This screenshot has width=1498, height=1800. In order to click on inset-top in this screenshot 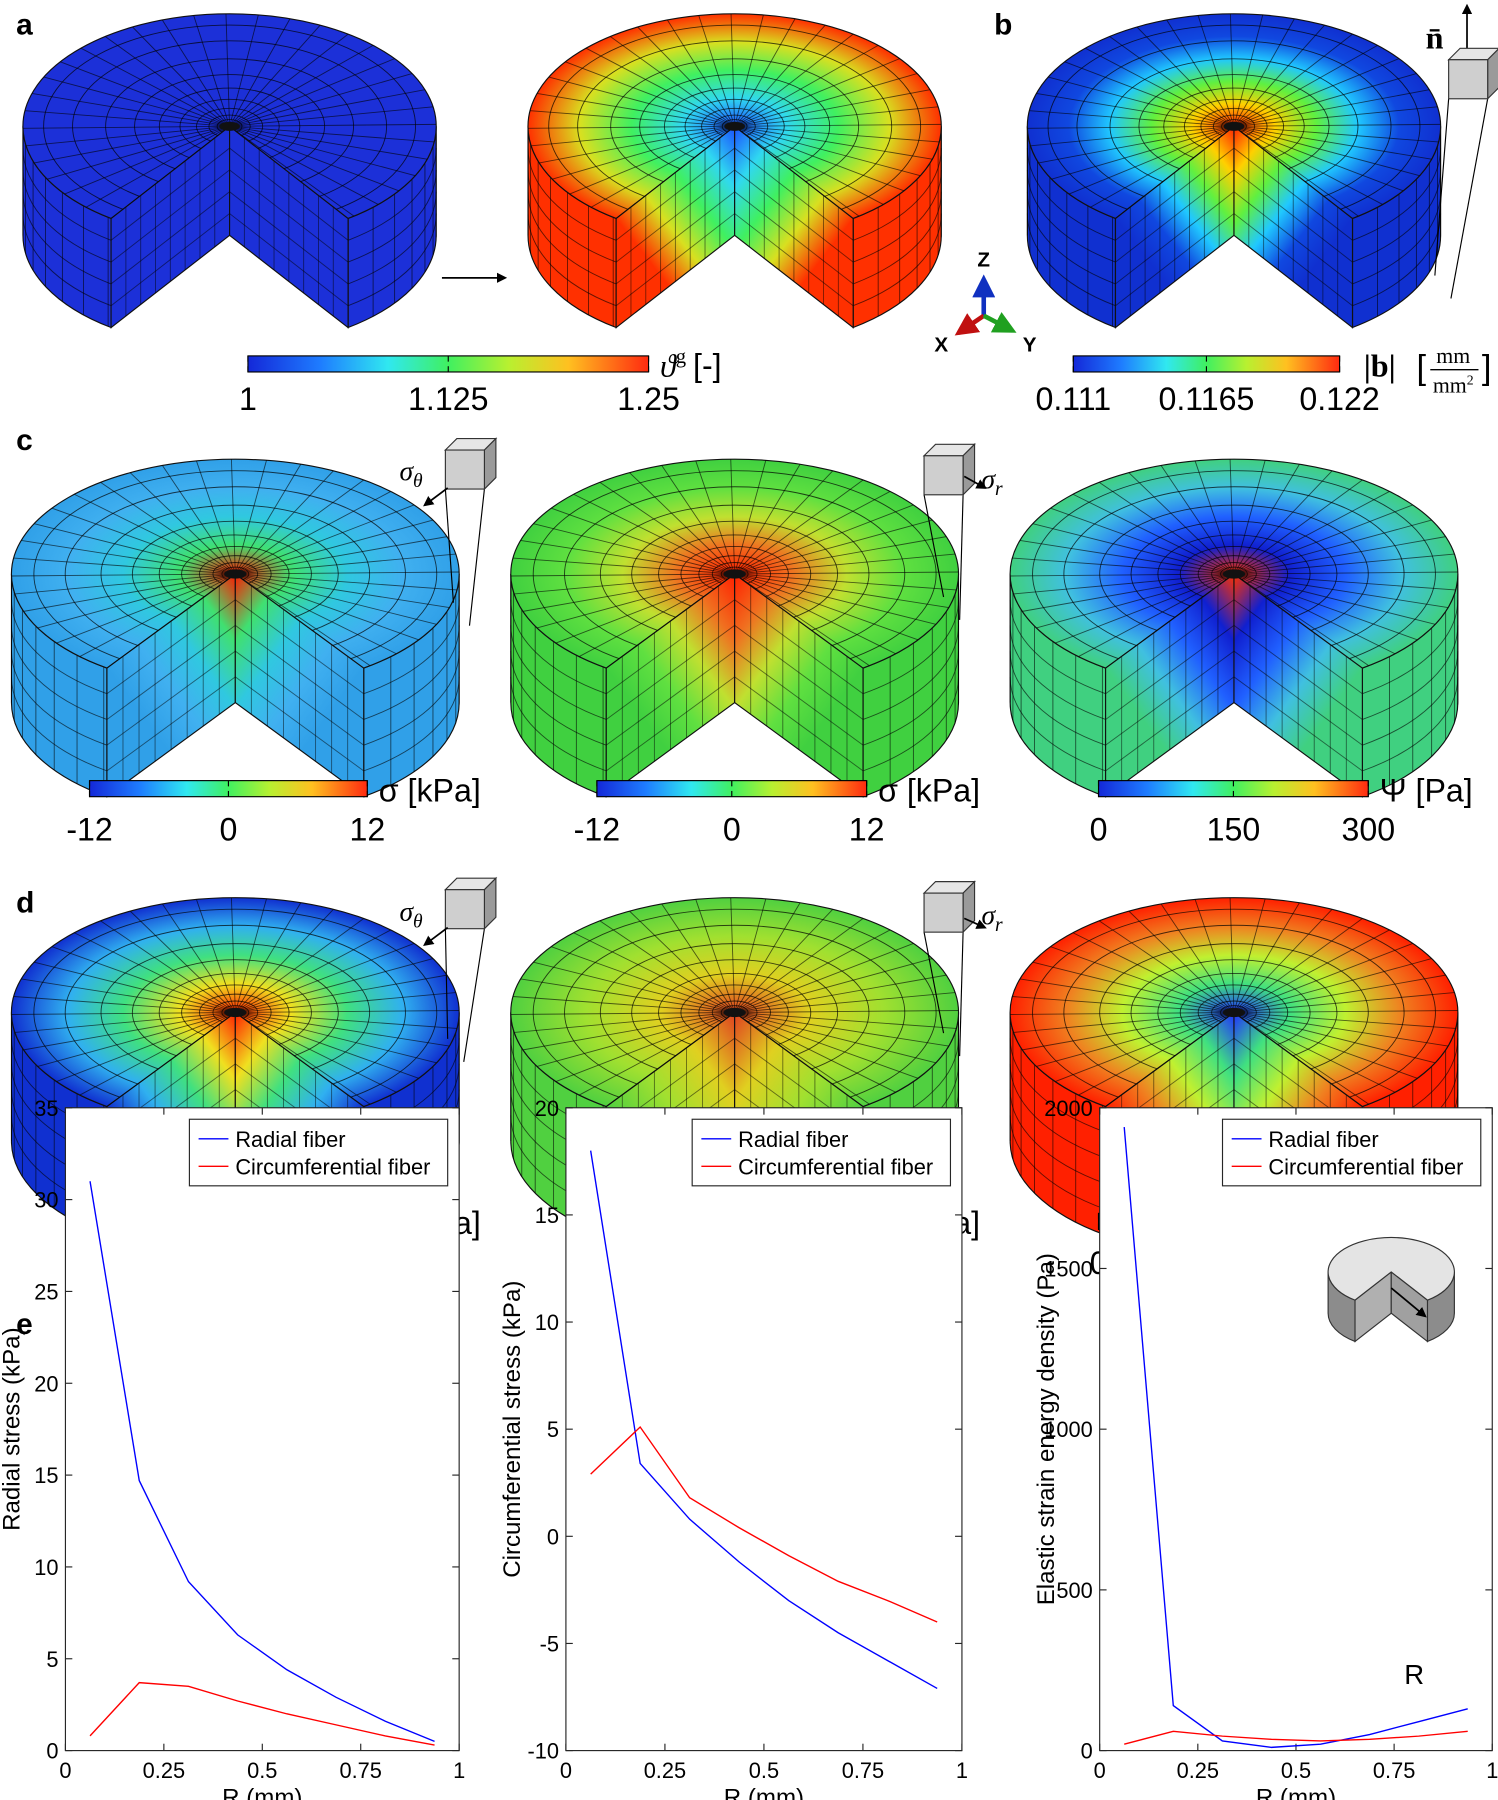, I will do `click(1391, 1268)`.